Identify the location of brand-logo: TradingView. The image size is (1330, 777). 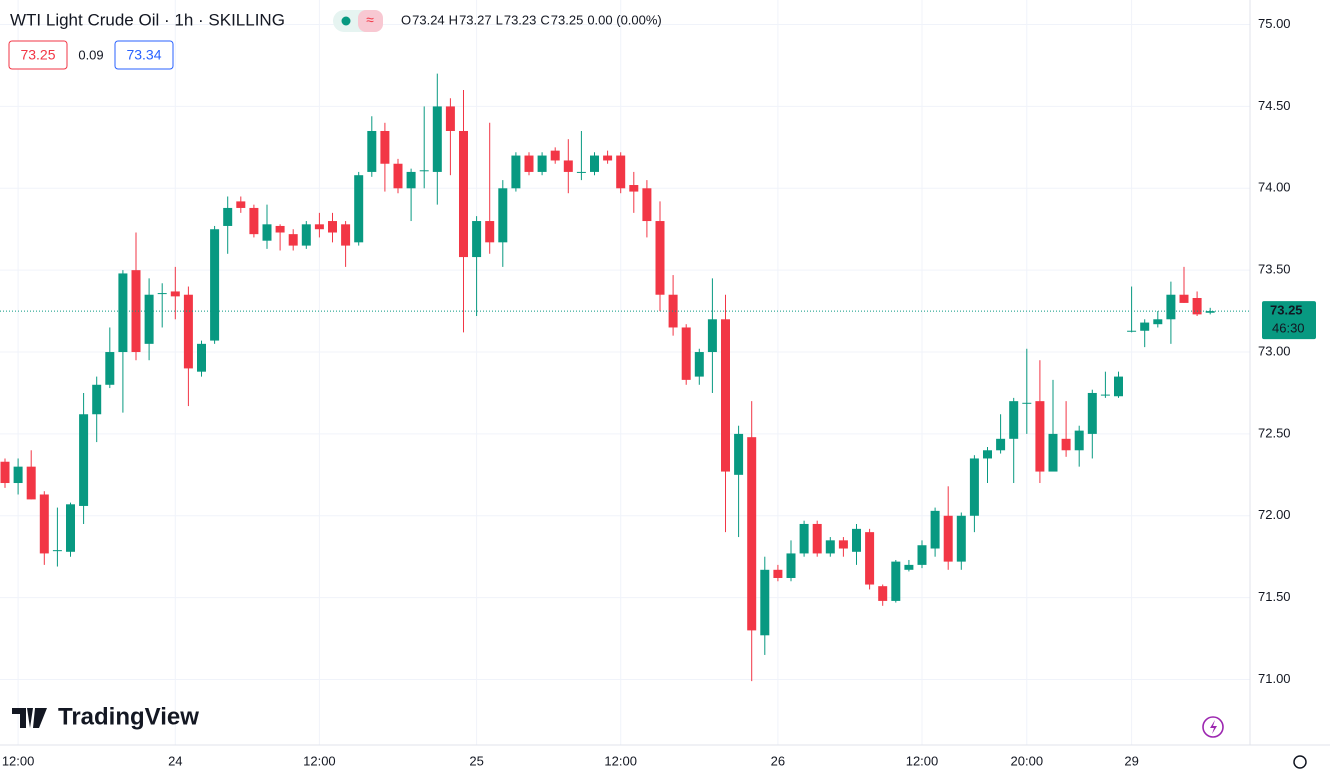
(105, 716).